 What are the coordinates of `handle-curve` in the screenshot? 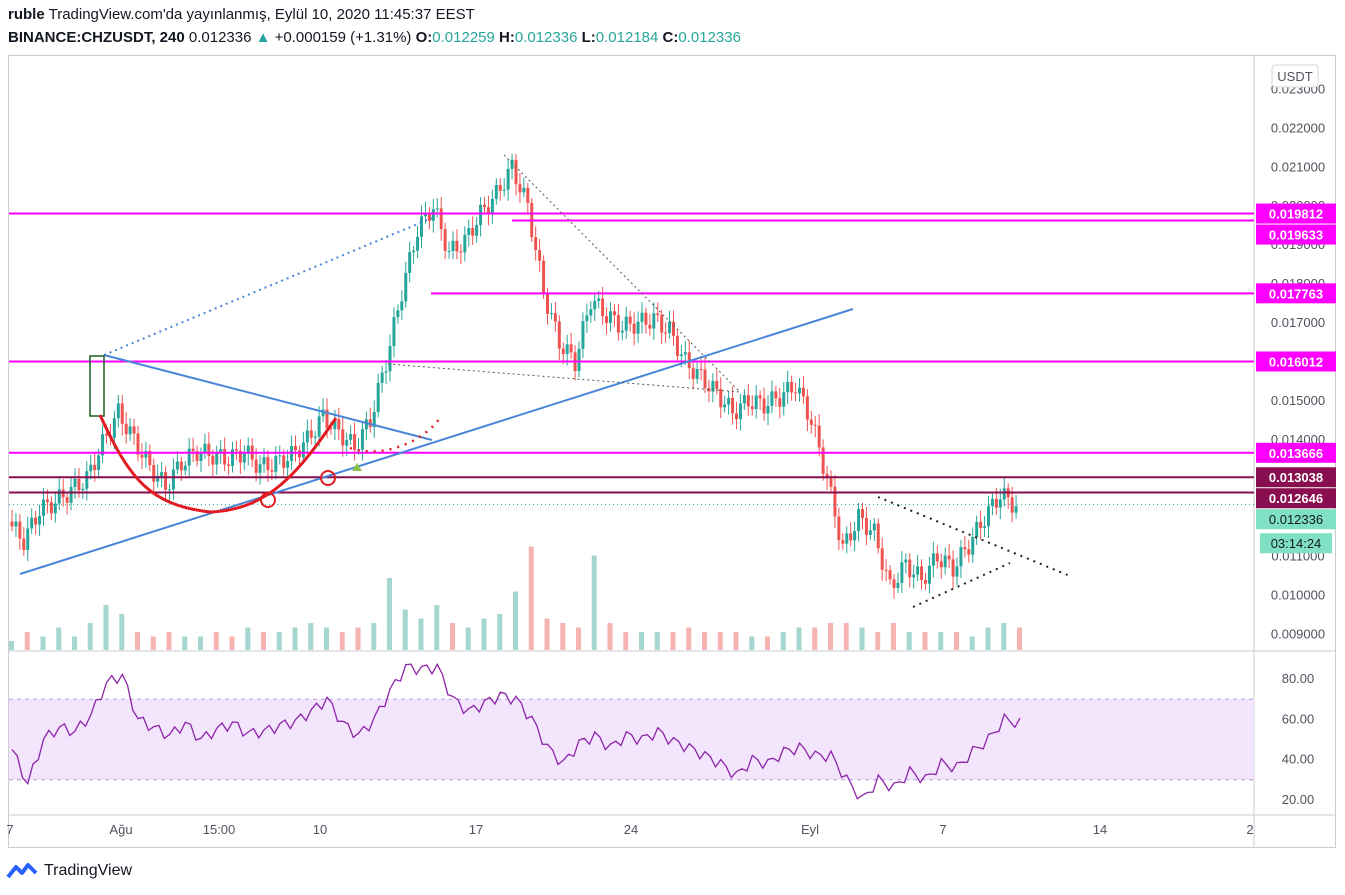 It's located at (395, 435).